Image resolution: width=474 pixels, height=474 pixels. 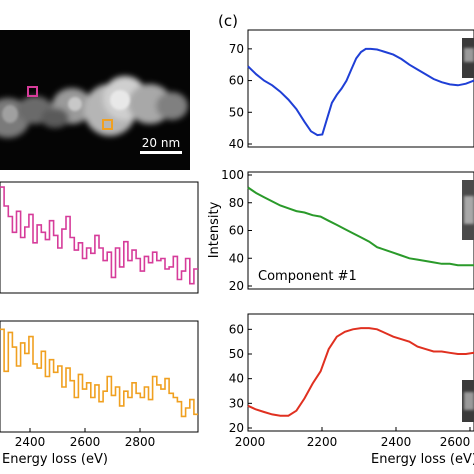 I want to click on pink-marker, so click(x=32, y=91).